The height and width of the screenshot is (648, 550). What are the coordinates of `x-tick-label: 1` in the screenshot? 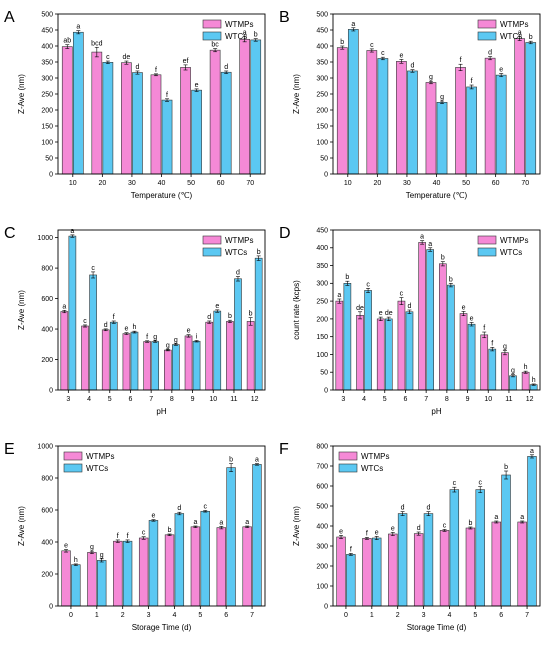 It's located at (372, 615).